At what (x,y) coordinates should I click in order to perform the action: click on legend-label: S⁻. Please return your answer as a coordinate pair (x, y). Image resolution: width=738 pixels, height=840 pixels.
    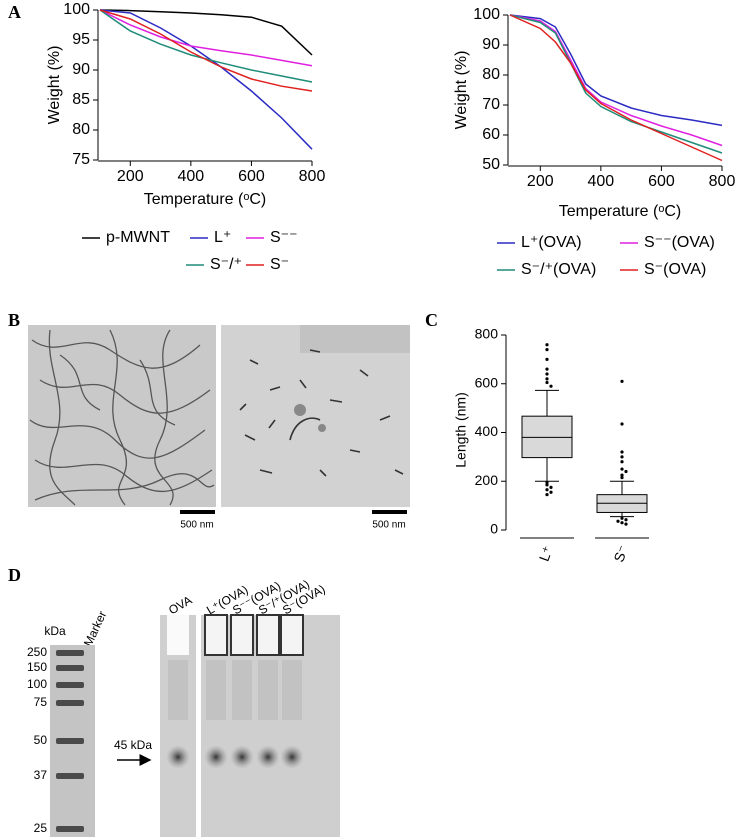
    Looking at the image, I should click on (279, 264).